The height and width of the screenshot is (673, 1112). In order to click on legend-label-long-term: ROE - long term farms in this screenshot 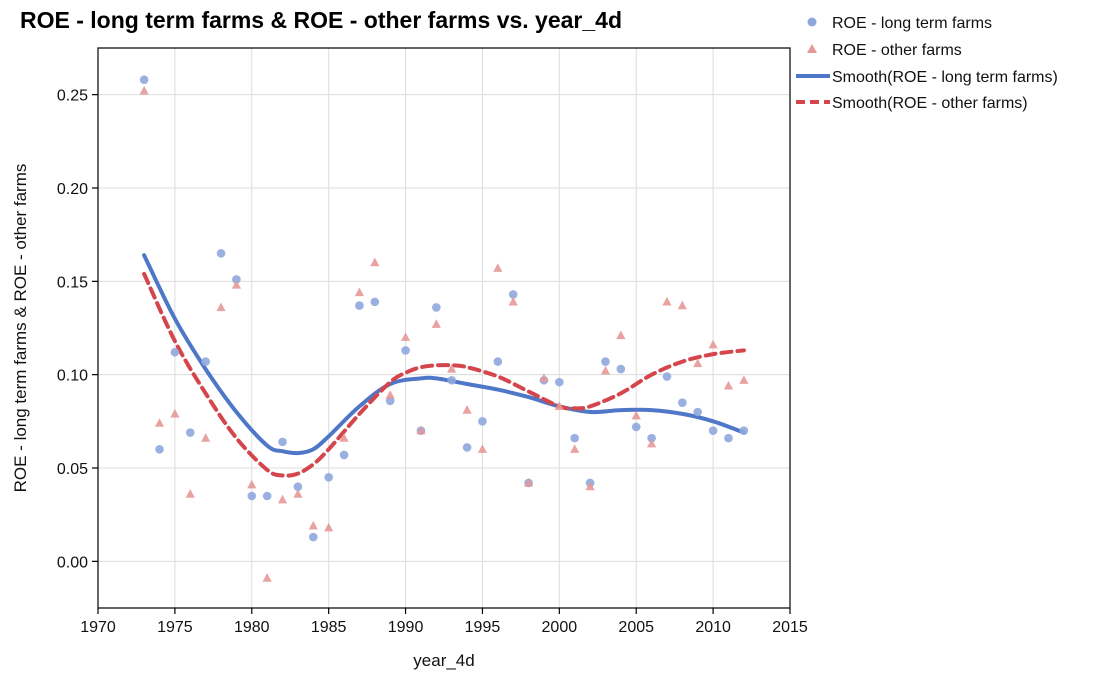, I will do `click(912, 23)`.